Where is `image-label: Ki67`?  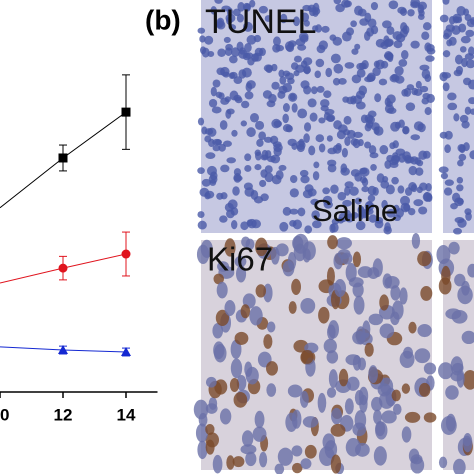 image-label: Ki67 is located at coordinates (240, 259).